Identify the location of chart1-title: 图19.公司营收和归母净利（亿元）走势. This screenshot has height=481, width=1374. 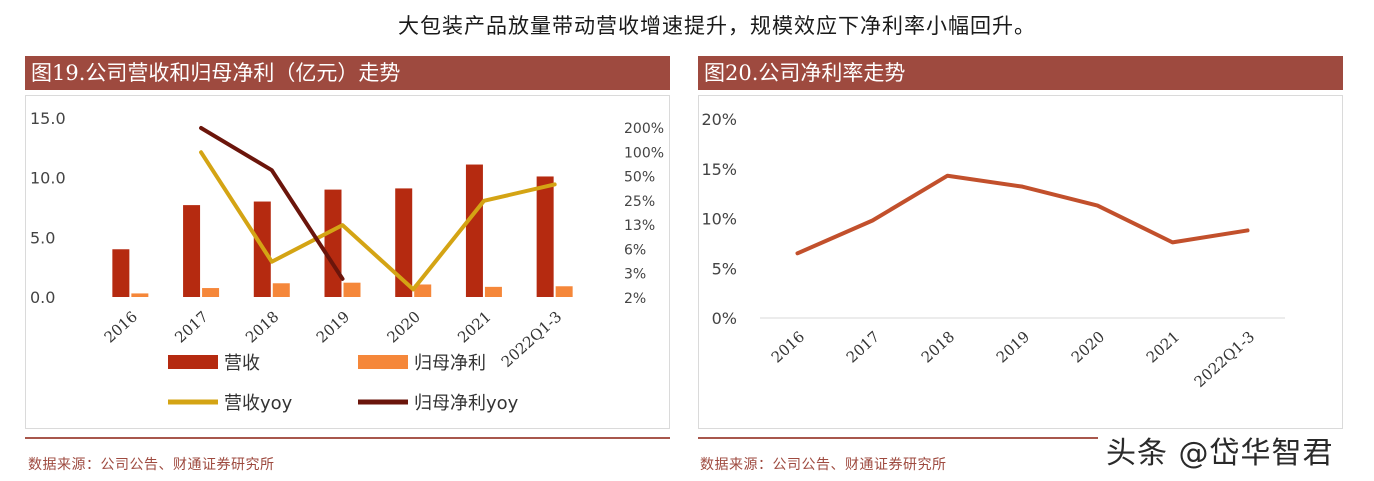
(347, 73).